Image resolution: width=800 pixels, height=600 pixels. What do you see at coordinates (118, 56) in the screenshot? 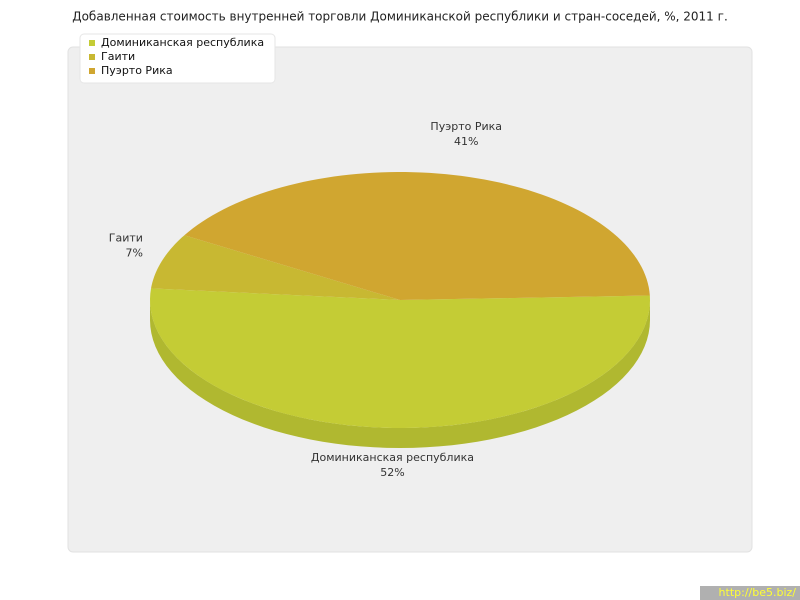
I see `legend-label: Гаити` at bounding box center [118, 56].